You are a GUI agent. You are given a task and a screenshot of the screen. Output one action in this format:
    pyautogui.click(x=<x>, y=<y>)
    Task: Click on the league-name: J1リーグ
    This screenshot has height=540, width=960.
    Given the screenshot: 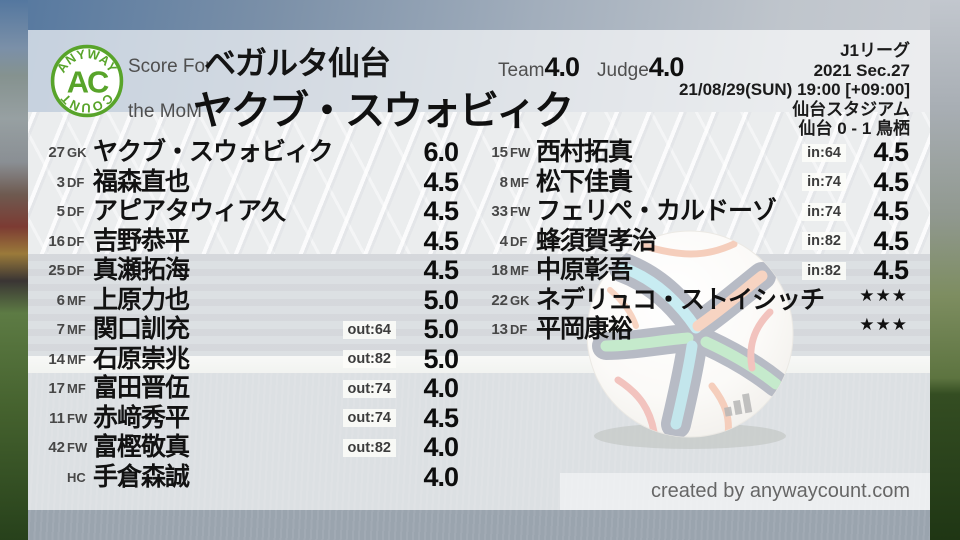 What is the action you would take?
    pyautogui.click(x=875, y=50)
    